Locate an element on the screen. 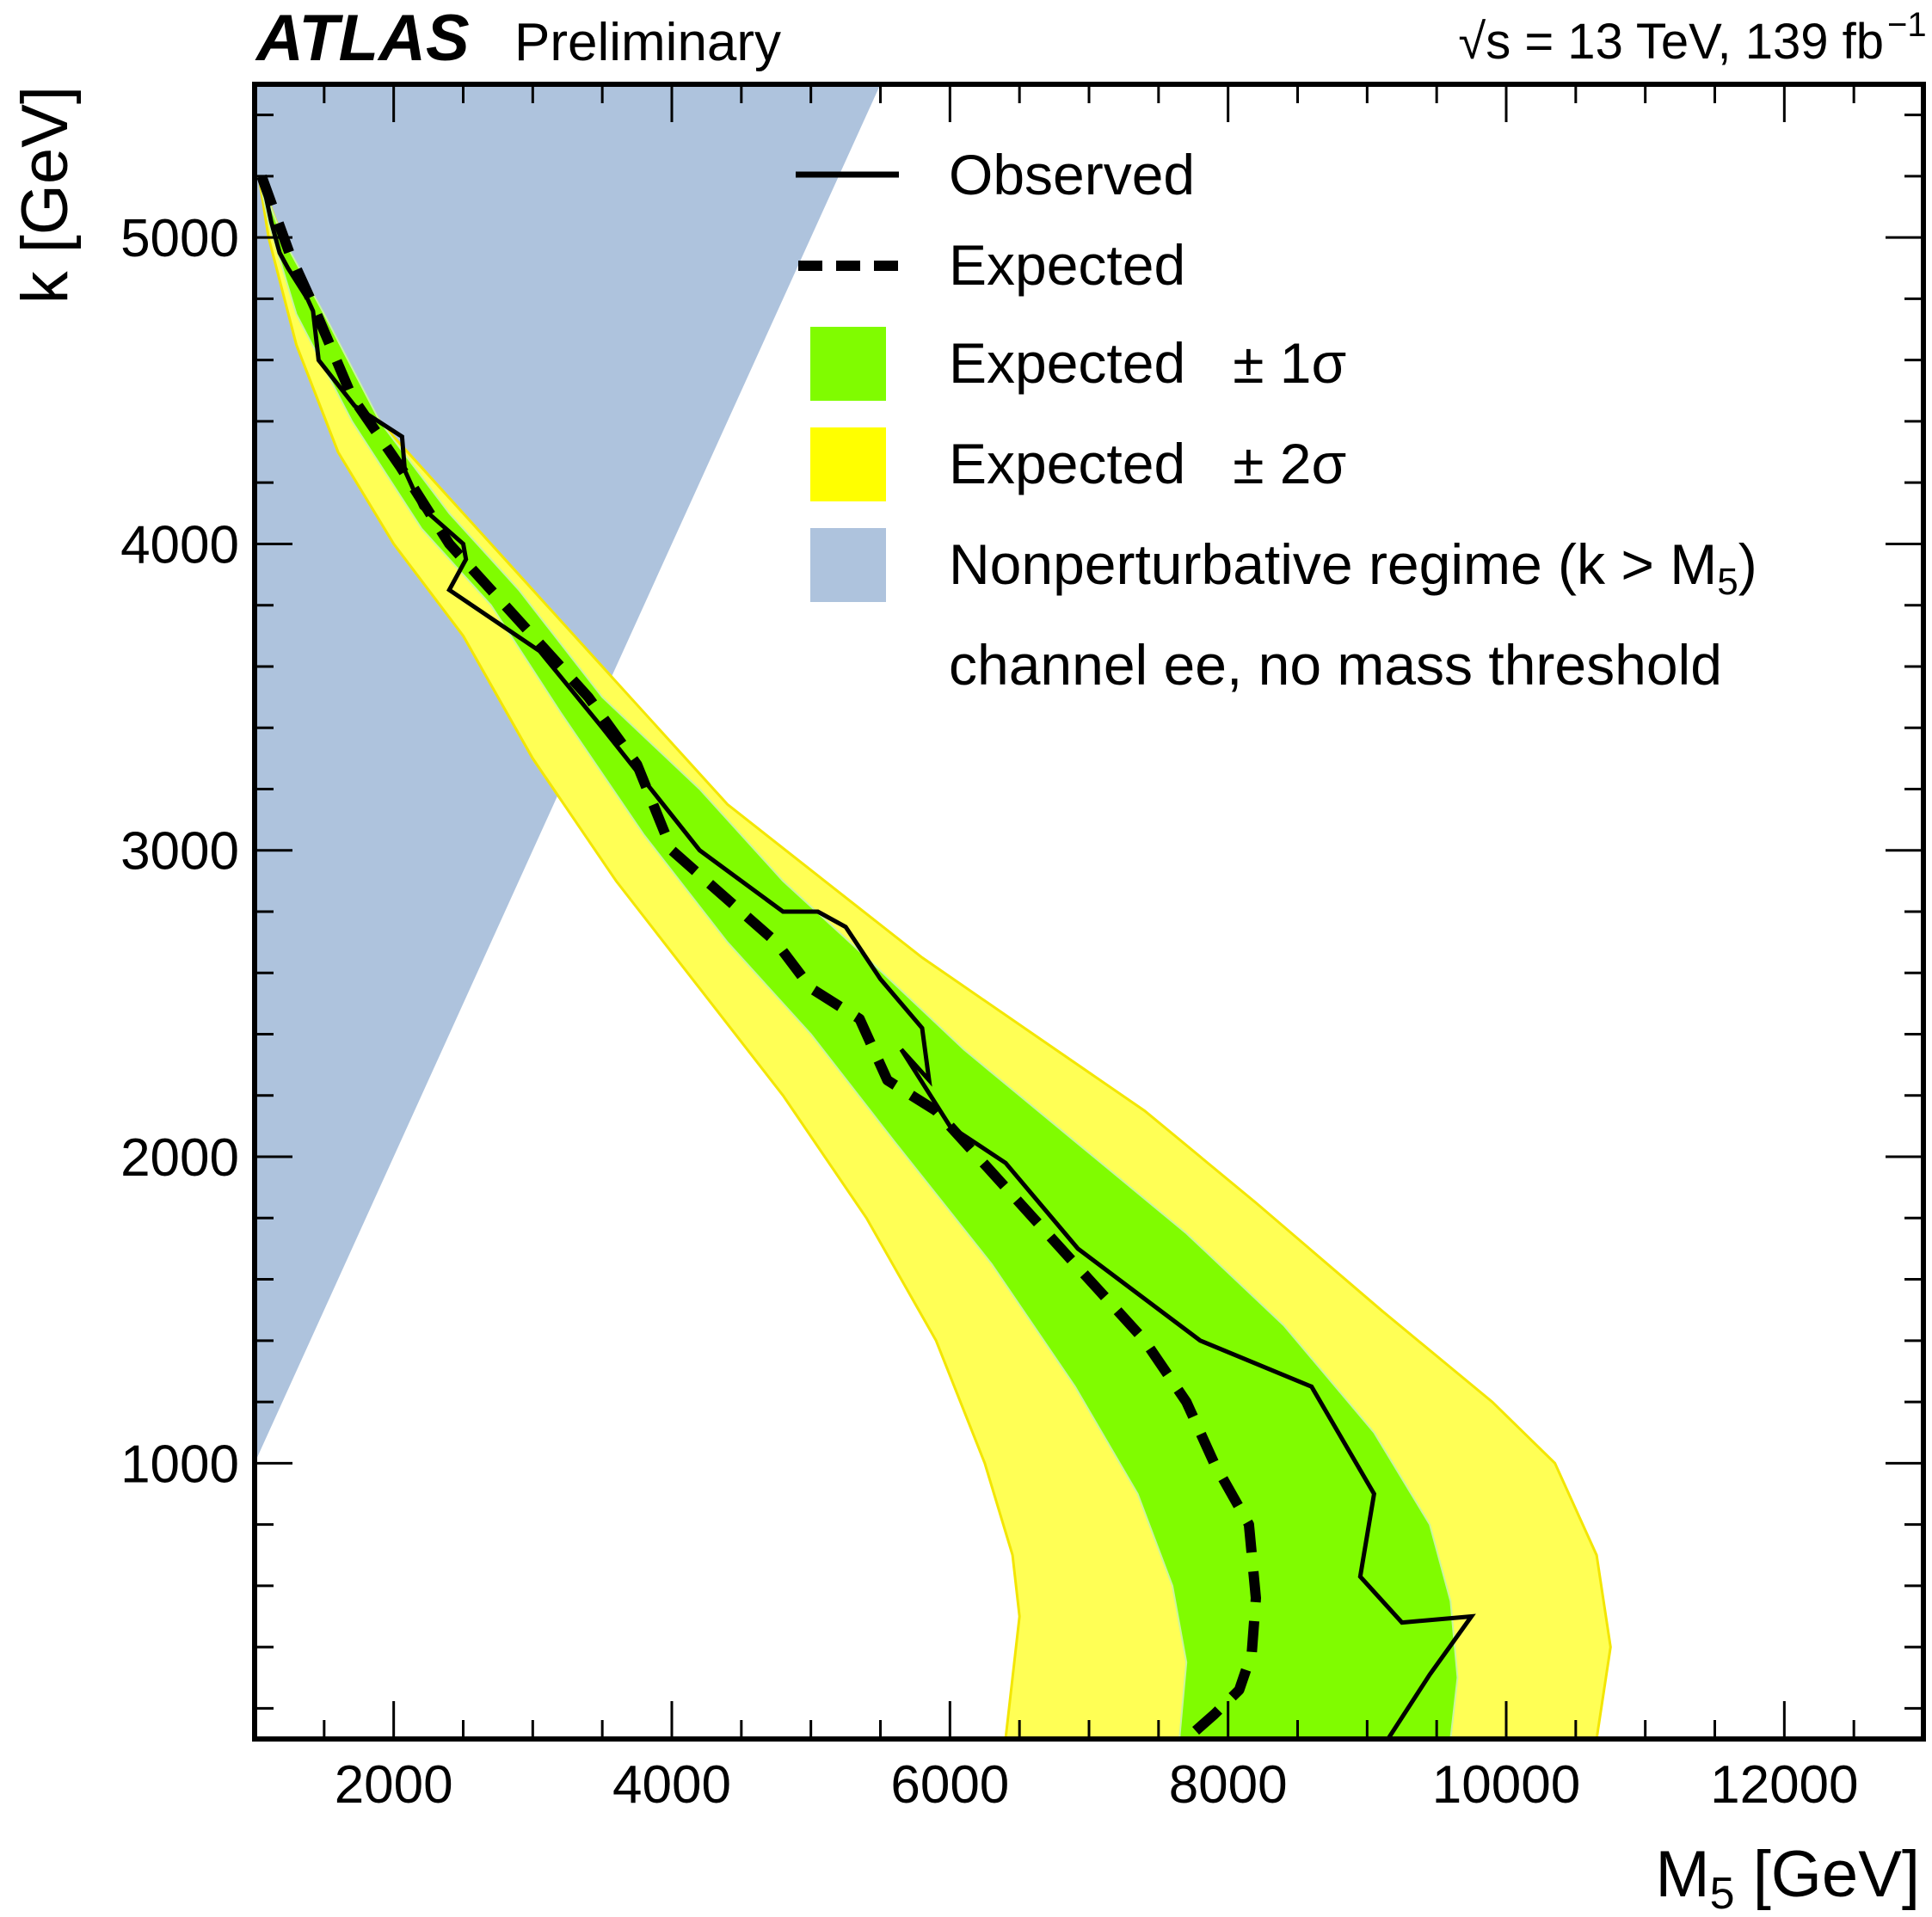 The height and width of the screenshot is (1917, 1932). legend-note: channel ee, no mass threshold is located at coordinates (1336, 665).